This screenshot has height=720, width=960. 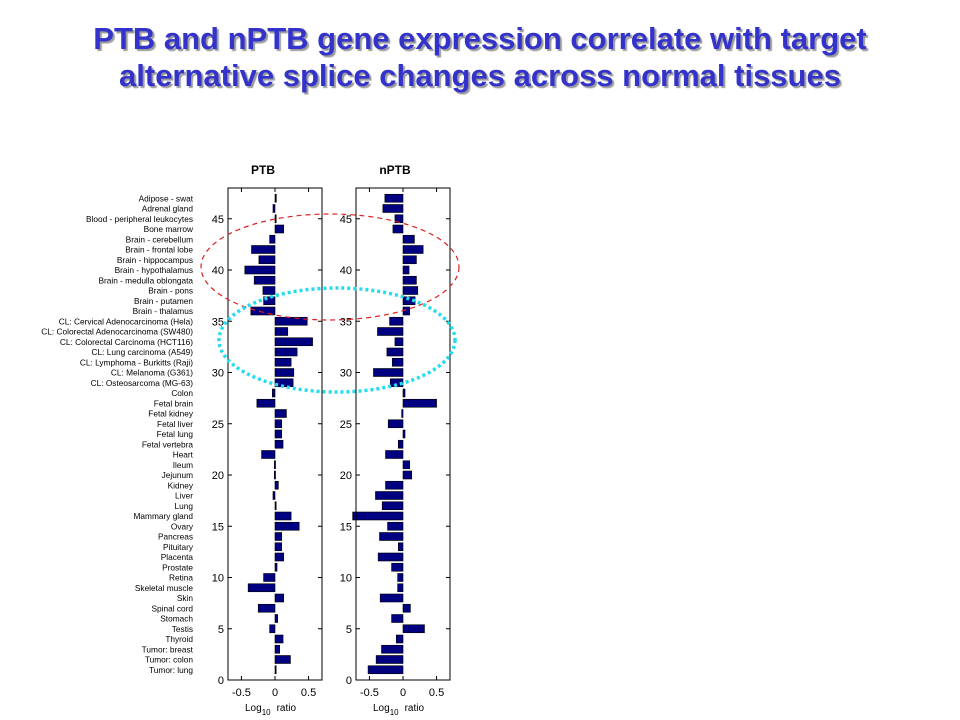 What do you see at coordinates (346, 220) in the screenshot?
I see `y-tick-label: 45` at bounding box center [346, 220].